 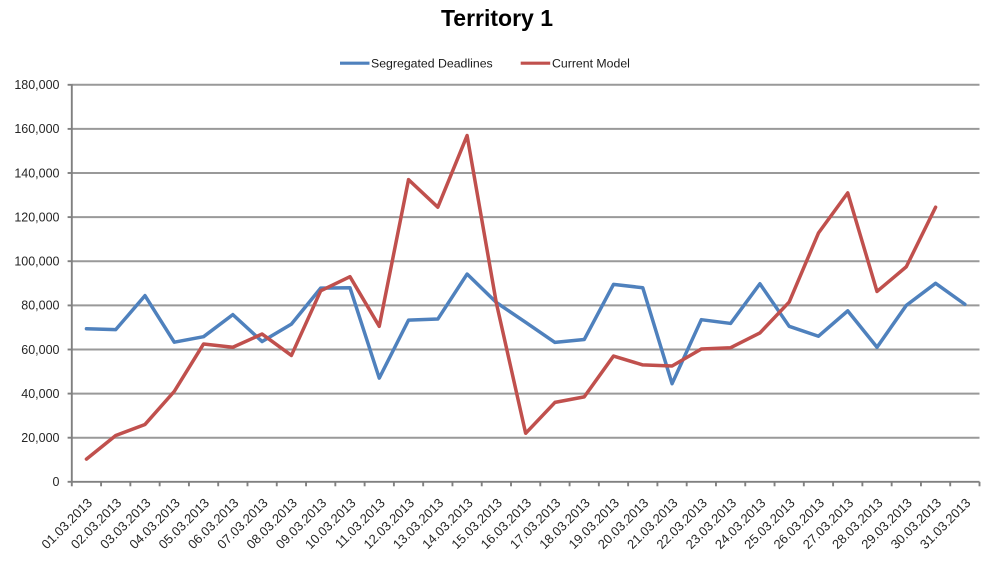 I want to click on svg-text: 140,000, so click(x=36, y=173).